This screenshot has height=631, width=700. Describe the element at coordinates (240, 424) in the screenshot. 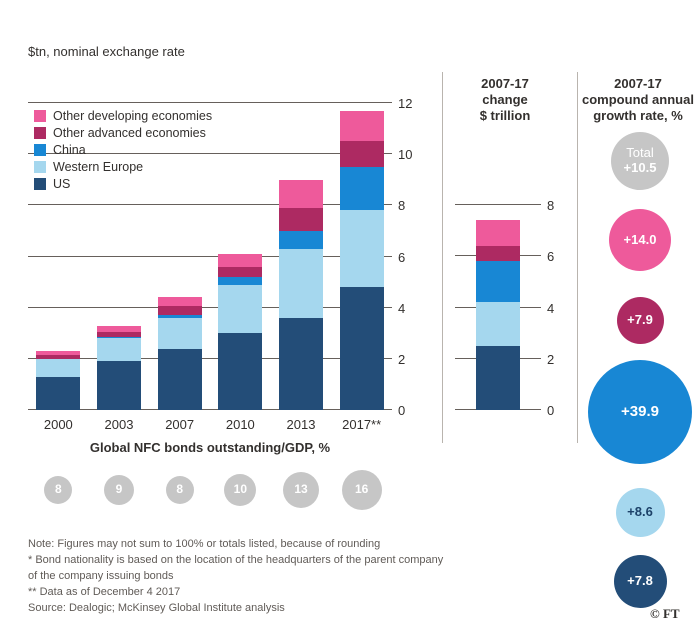

I see `x-axis-label: 2010` at that location.